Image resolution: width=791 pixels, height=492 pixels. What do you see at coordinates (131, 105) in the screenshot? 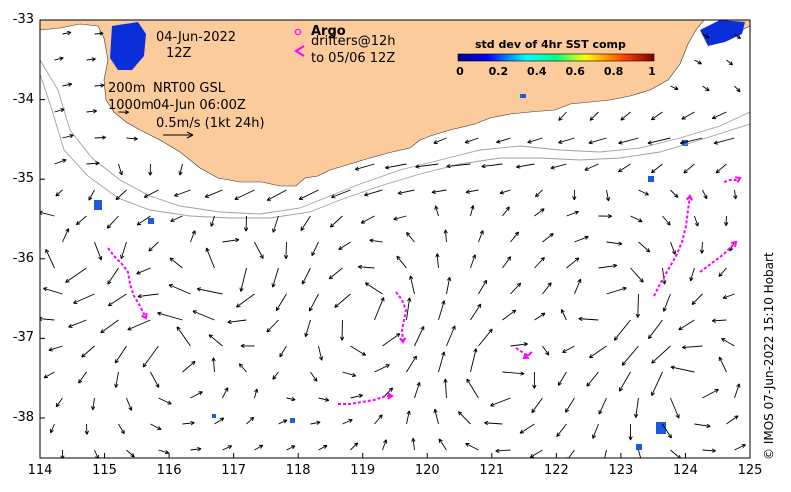
I see `contour-label-1000: 1000m` at bounding box center [131, 105].